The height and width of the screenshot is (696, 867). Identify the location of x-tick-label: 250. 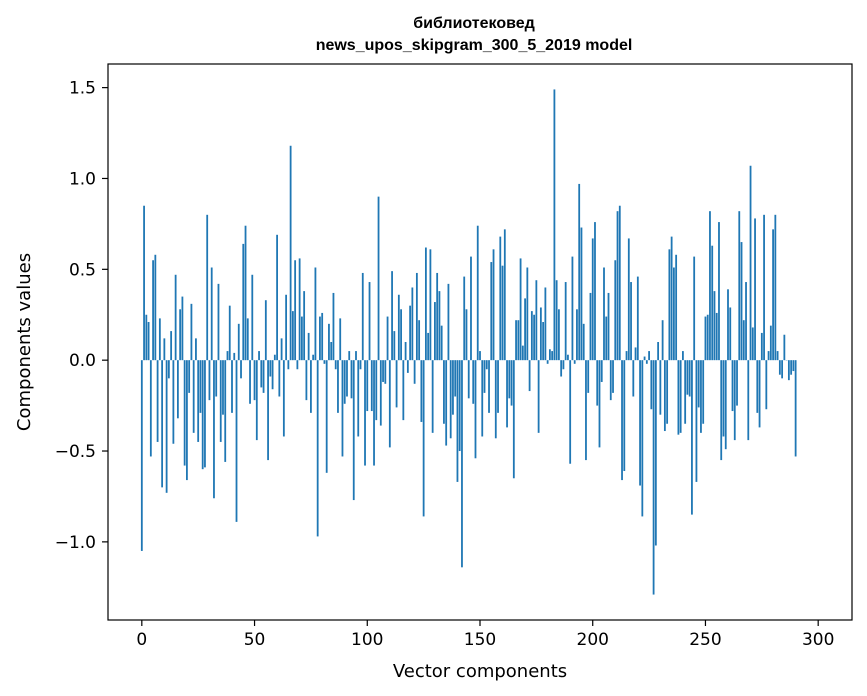
(705, 640).